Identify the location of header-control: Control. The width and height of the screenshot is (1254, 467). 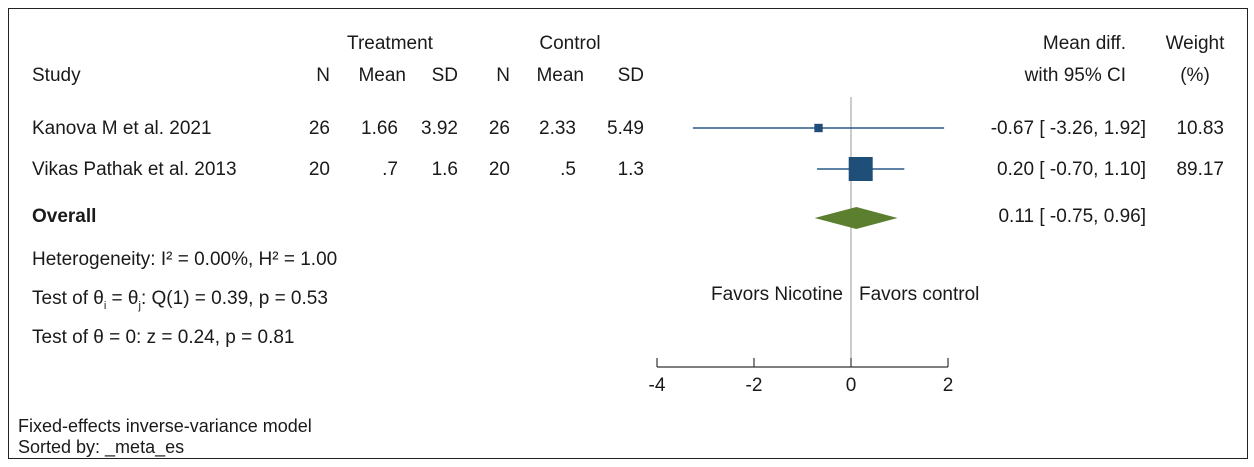
(570, 43).